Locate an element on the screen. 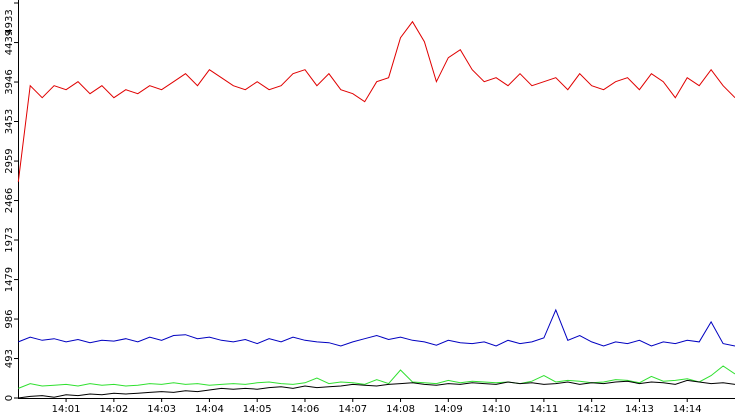 The width and height of the screenshot is (735, 415). y-tick-label: 0 is located at coordinates (9, 398).